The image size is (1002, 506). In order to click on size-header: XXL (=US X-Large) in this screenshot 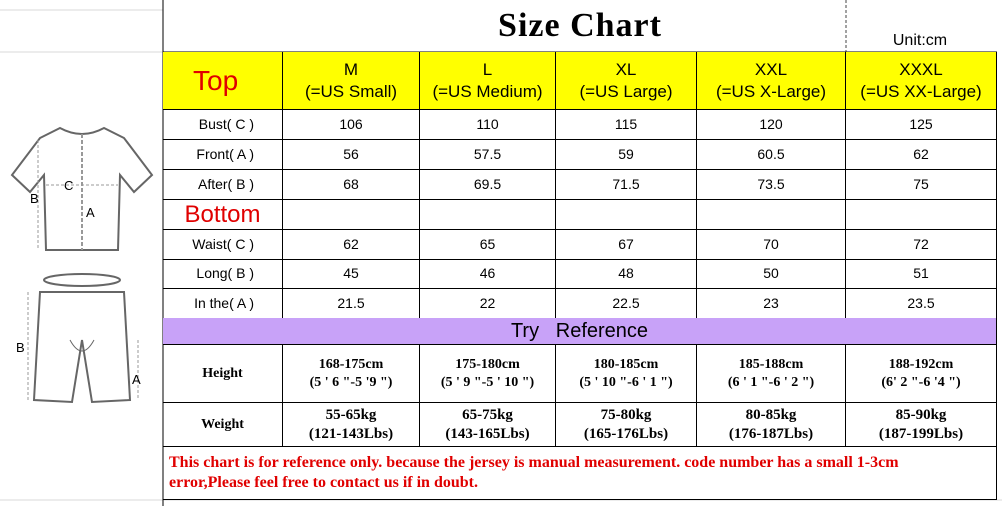, I will do `click(771, 81)`.